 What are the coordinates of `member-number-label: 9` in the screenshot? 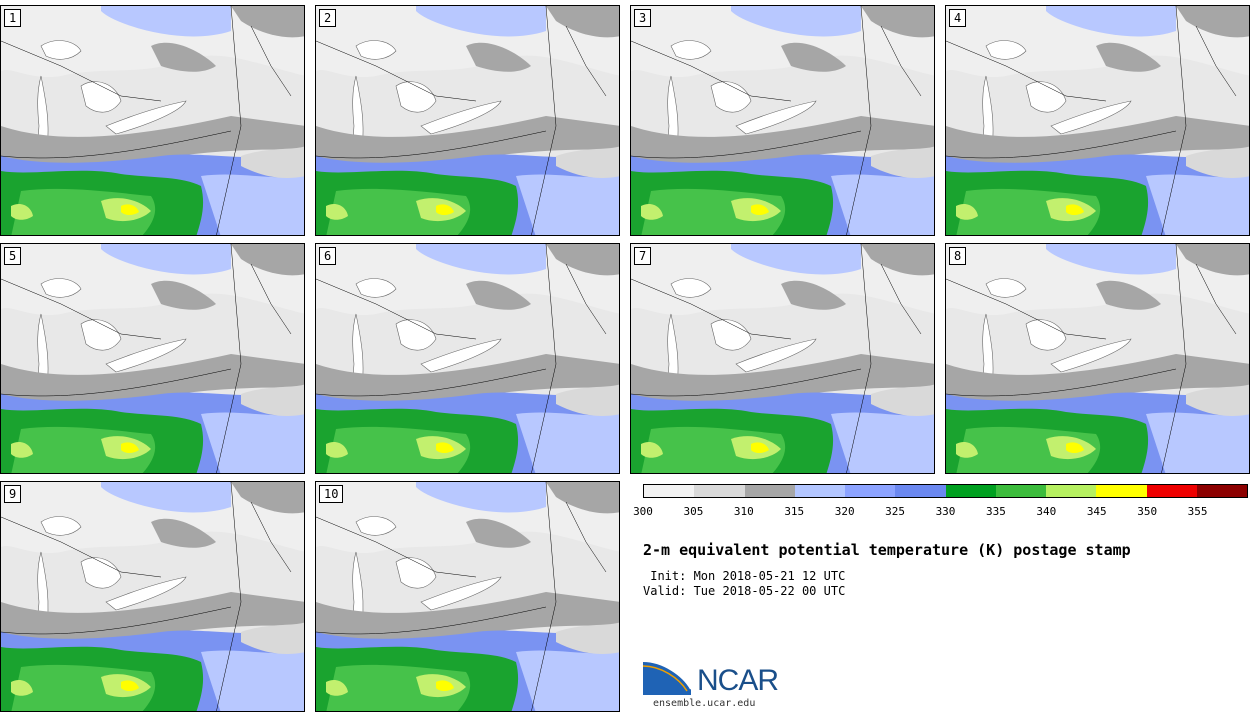 It's located at (13, 494).